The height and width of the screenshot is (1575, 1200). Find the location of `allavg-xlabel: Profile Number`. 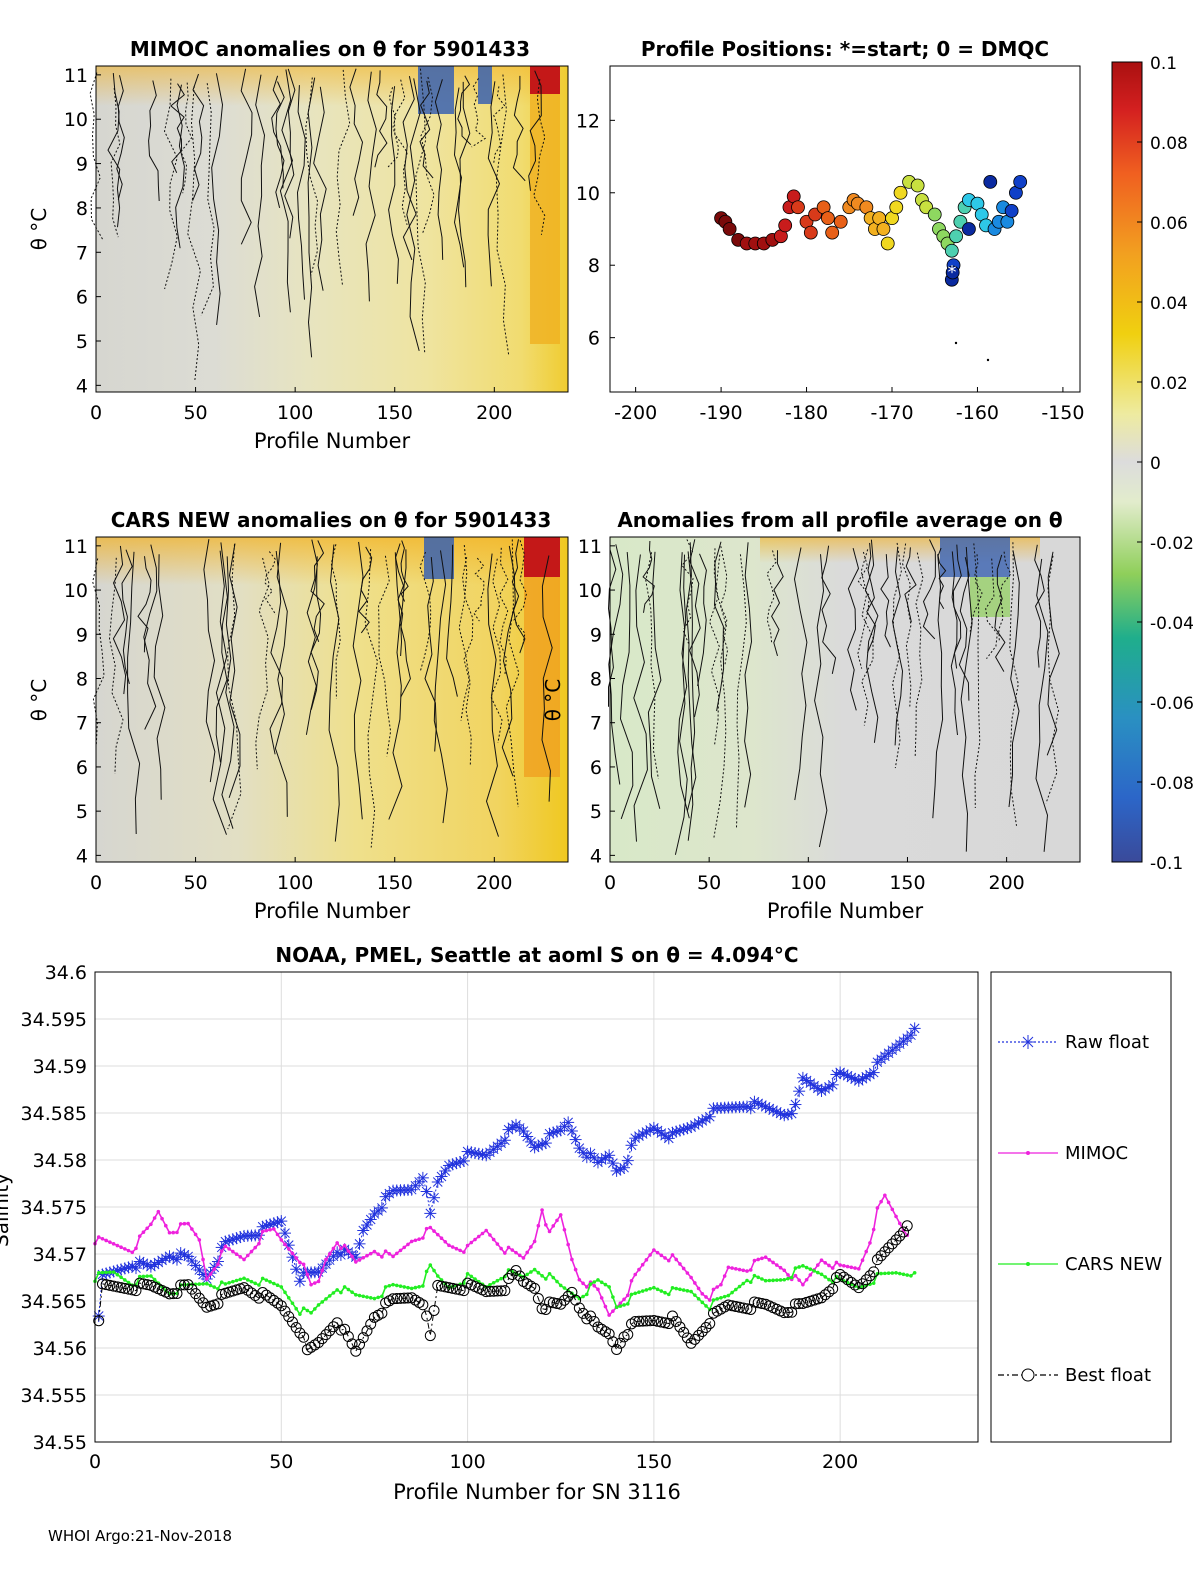

allavg-xlabel: Profile Number is located at coordinates (845, 911).